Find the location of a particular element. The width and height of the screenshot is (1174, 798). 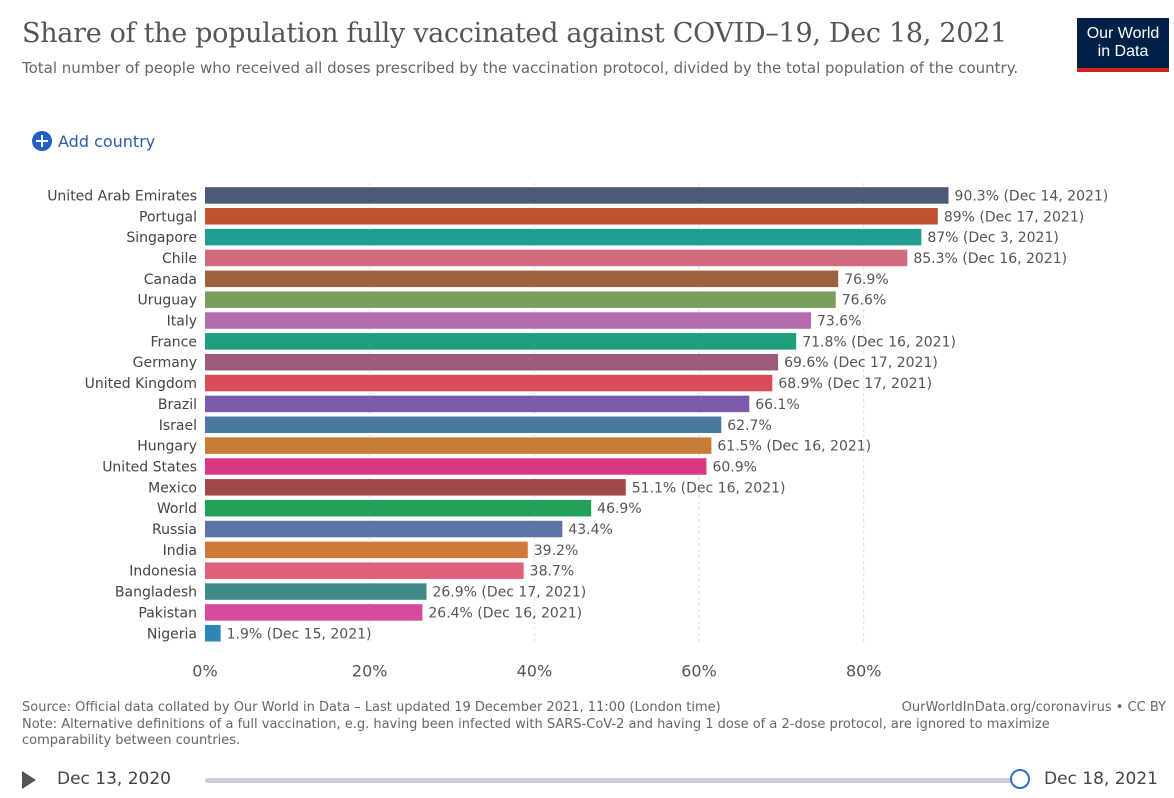

value-label: 38.7% is located at coordinates (552, 572).